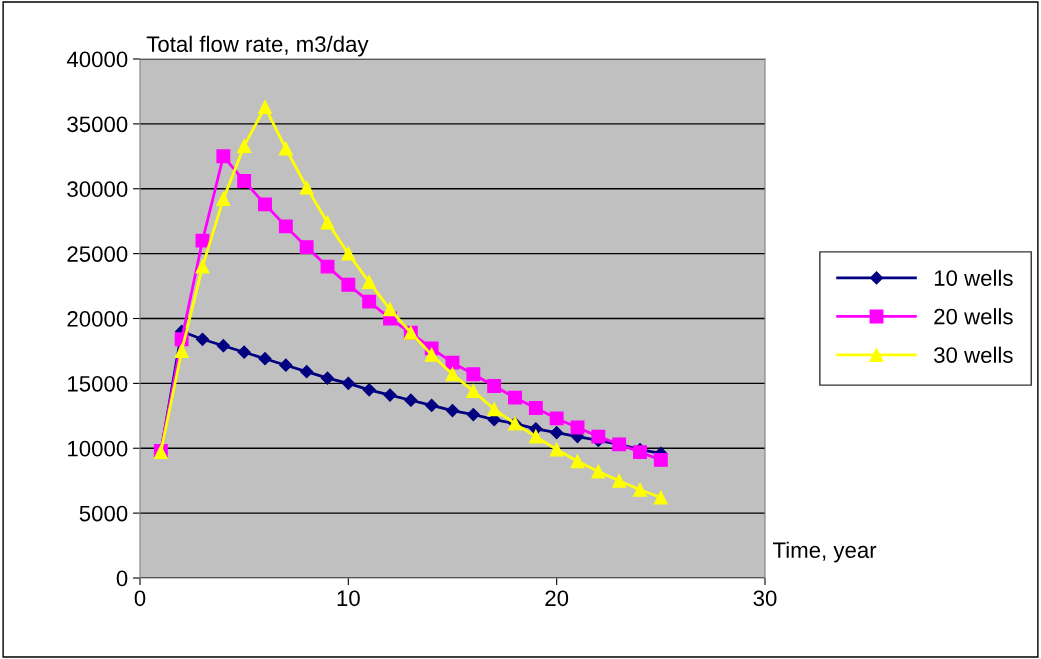 This screenshot has height=659, width=1041. Describe the element at coordinates (348, 598) in the screenshot. I see `x-tick-label: 10` at that location.